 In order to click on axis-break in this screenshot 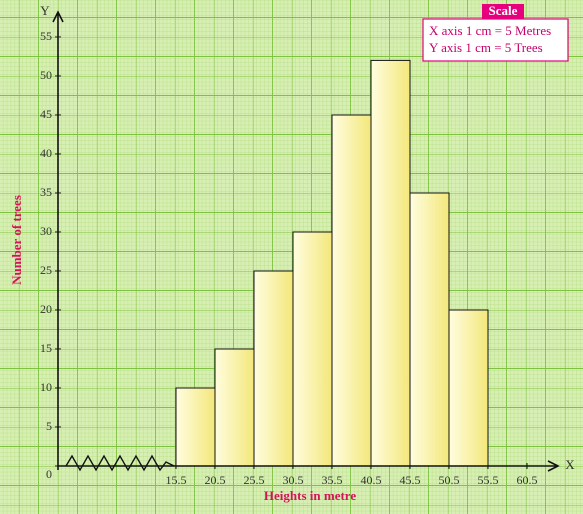, I will do `click(120, 463)`.